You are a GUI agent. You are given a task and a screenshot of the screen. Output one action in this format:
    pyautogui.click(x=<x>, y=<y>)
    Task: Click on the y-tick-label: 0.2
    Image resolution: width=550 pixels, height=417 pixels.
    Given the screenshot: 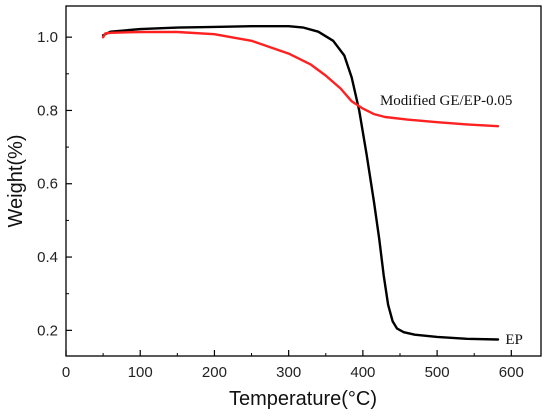 What is the action you would take?
    pyautogui.click(x=47, y=330)
    